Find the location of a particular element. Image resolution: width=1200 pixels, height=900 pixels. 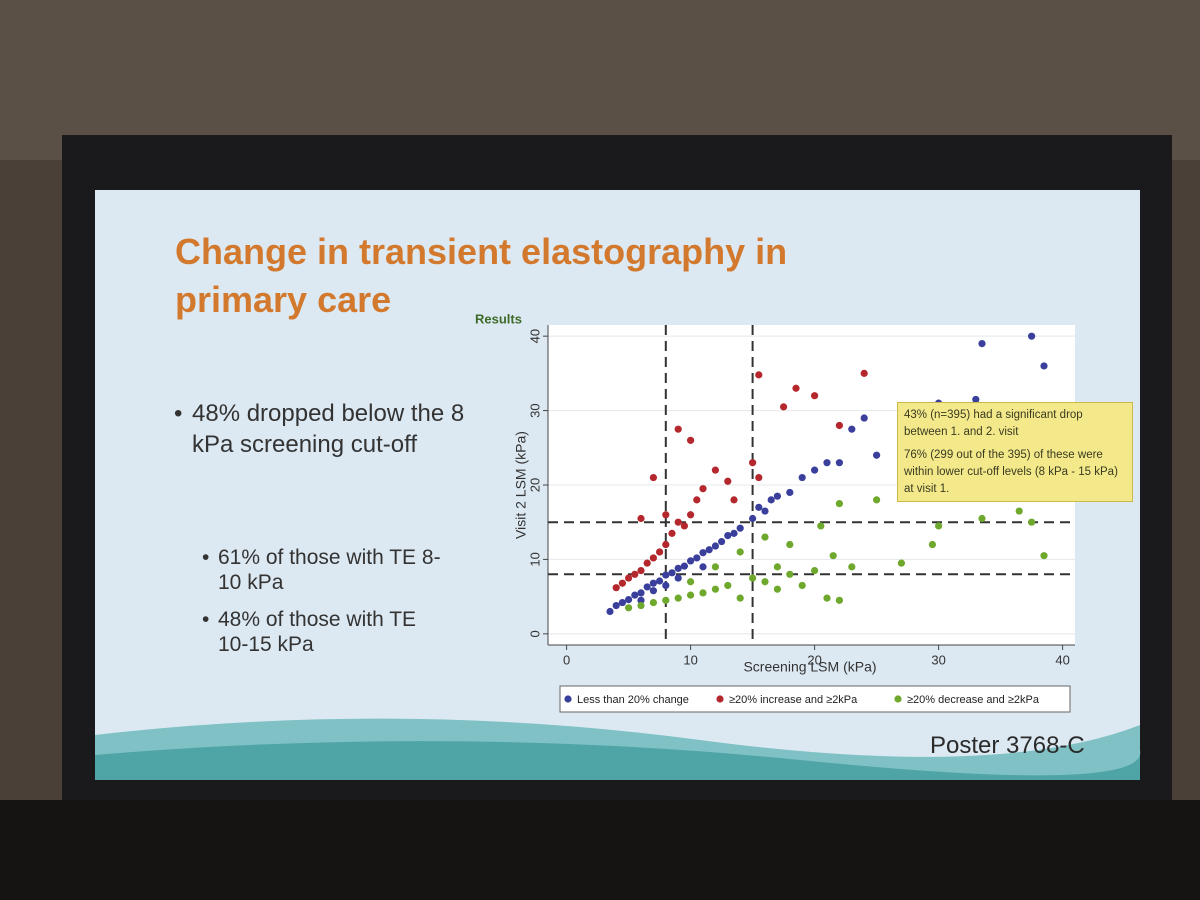

x-tick-label: 30 is located at coordinates (938, 659).